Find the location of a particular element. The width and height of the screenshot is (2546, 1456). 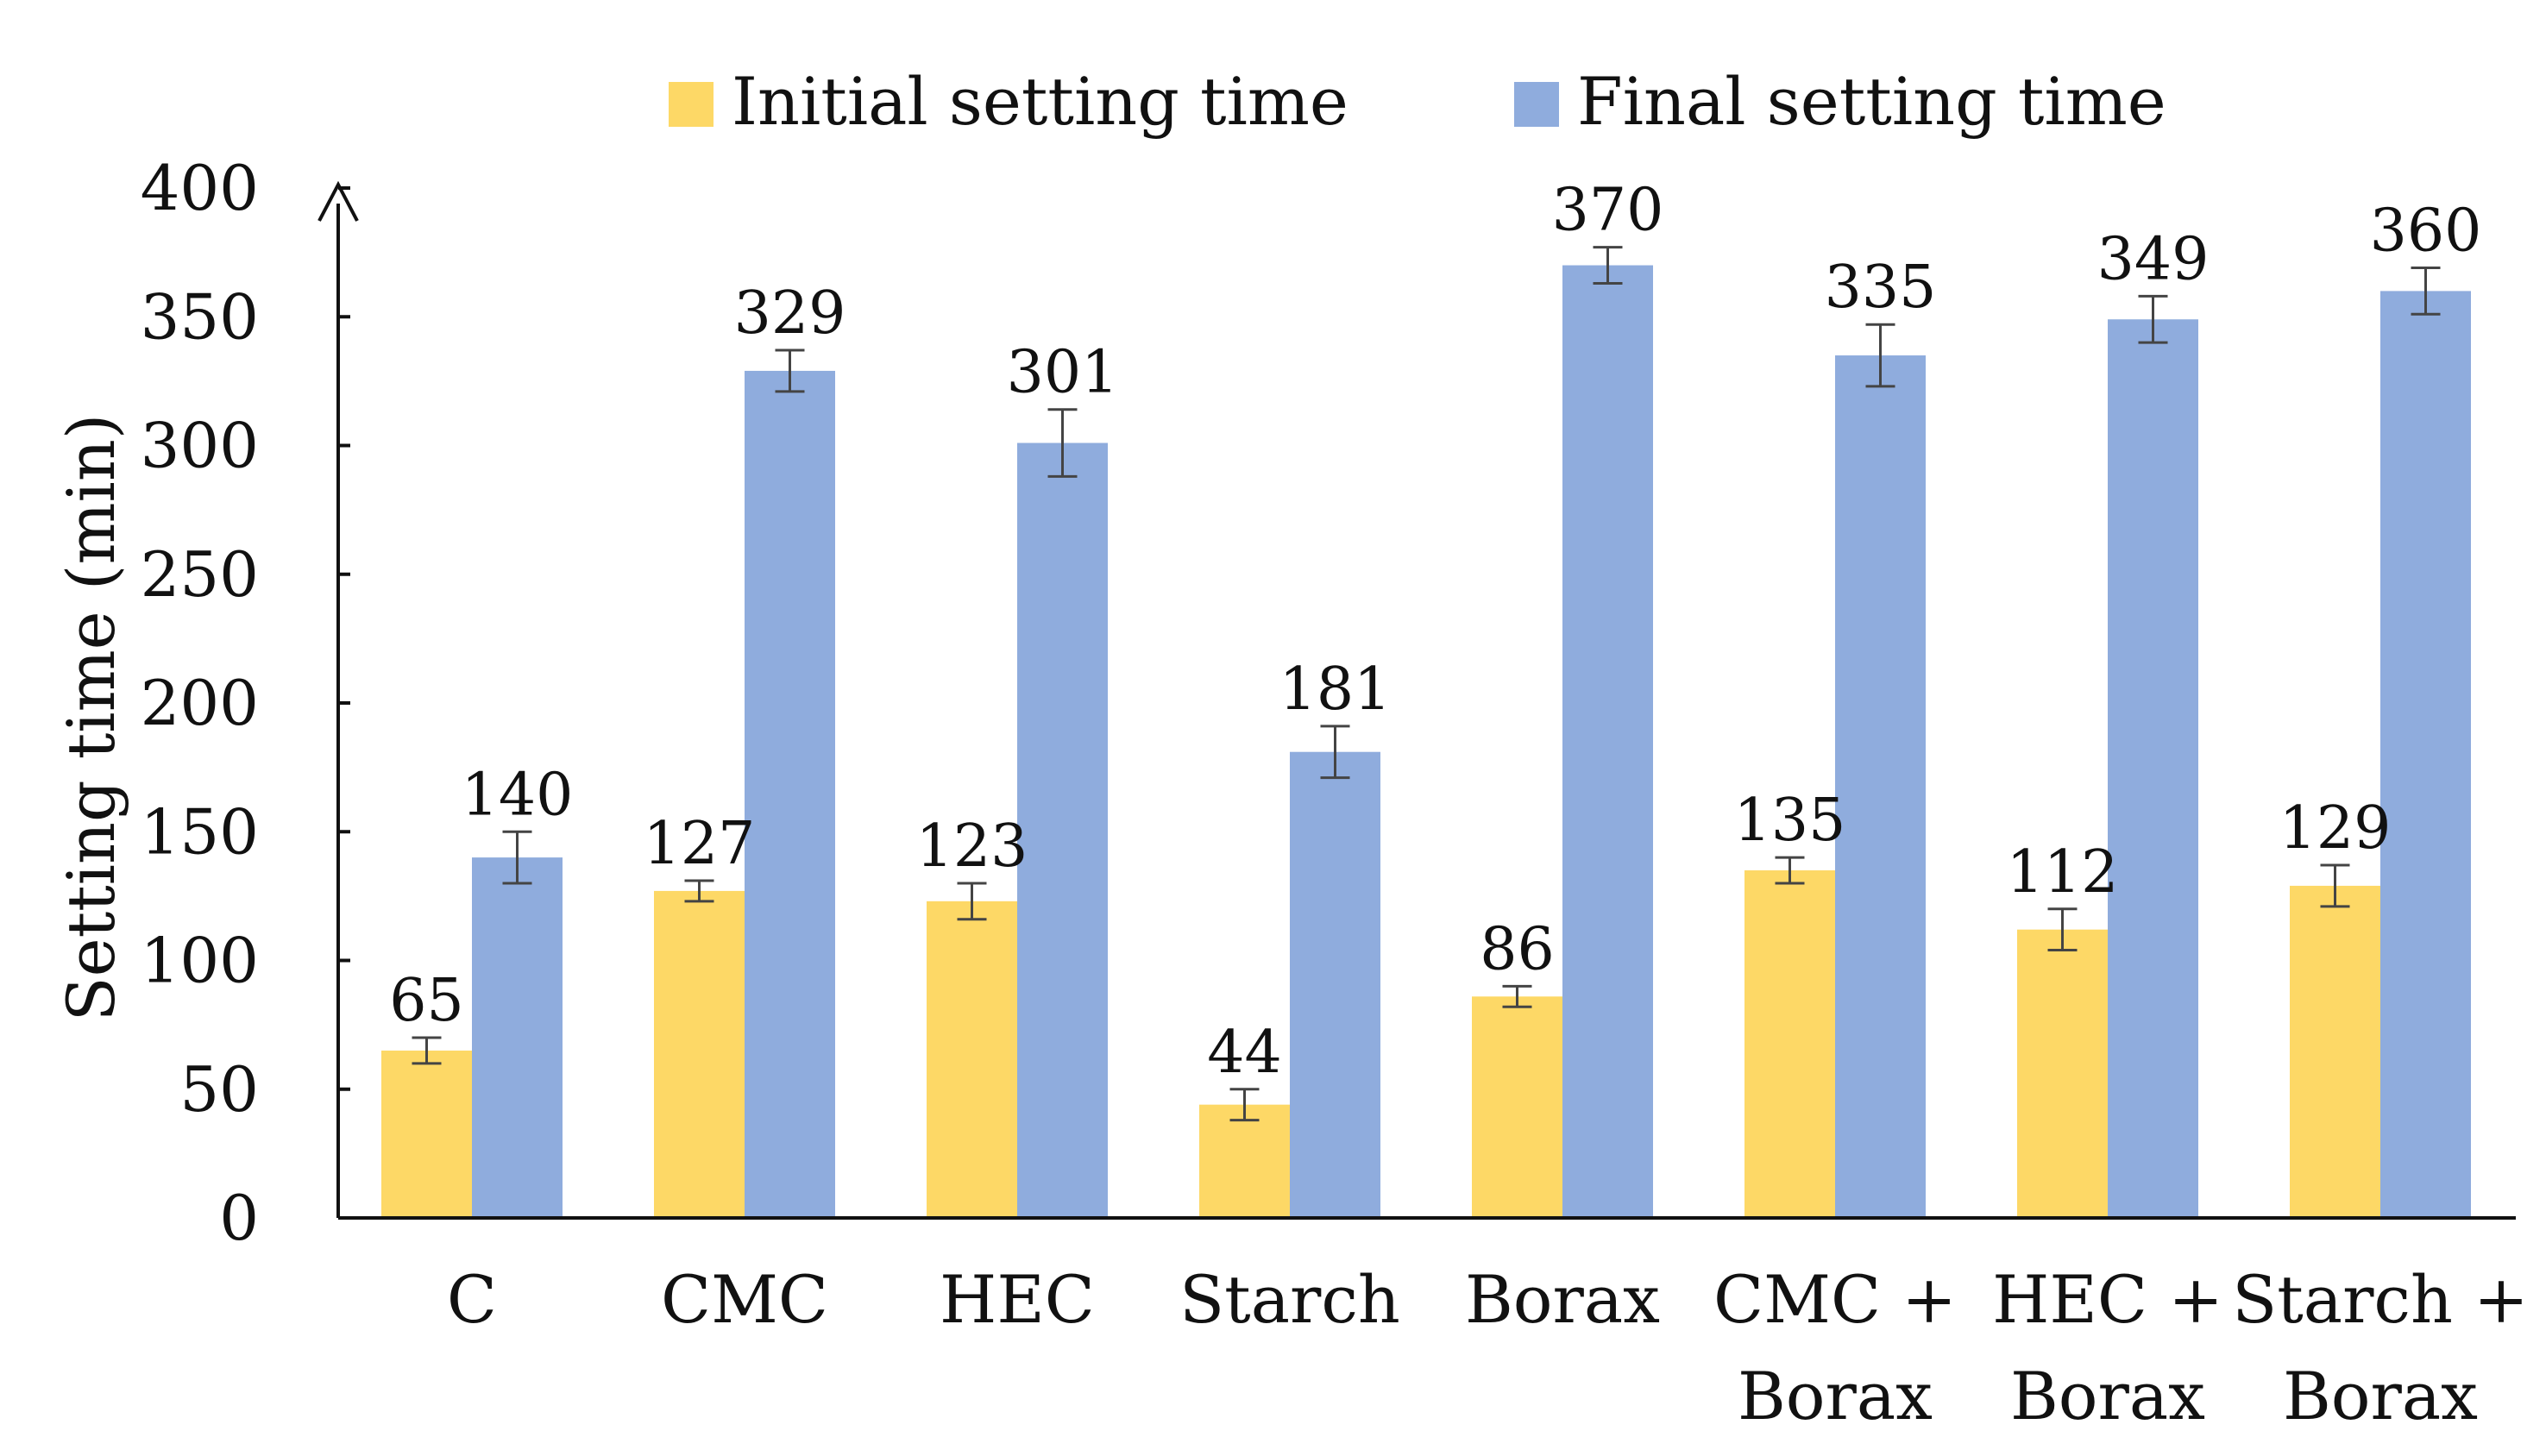

data-label-0-3: 44 is located at coordinates (1244, 1053).